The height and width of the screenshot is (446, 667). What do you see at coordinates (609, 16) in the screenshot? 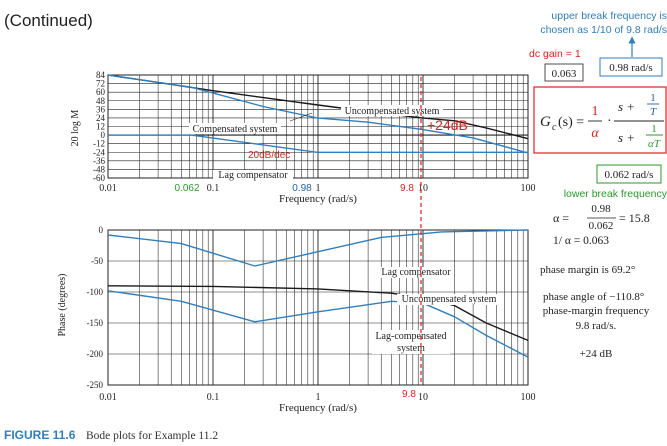
I see `upper-break-note-line1: upper break frequency is` at bounding box center [609, 16].